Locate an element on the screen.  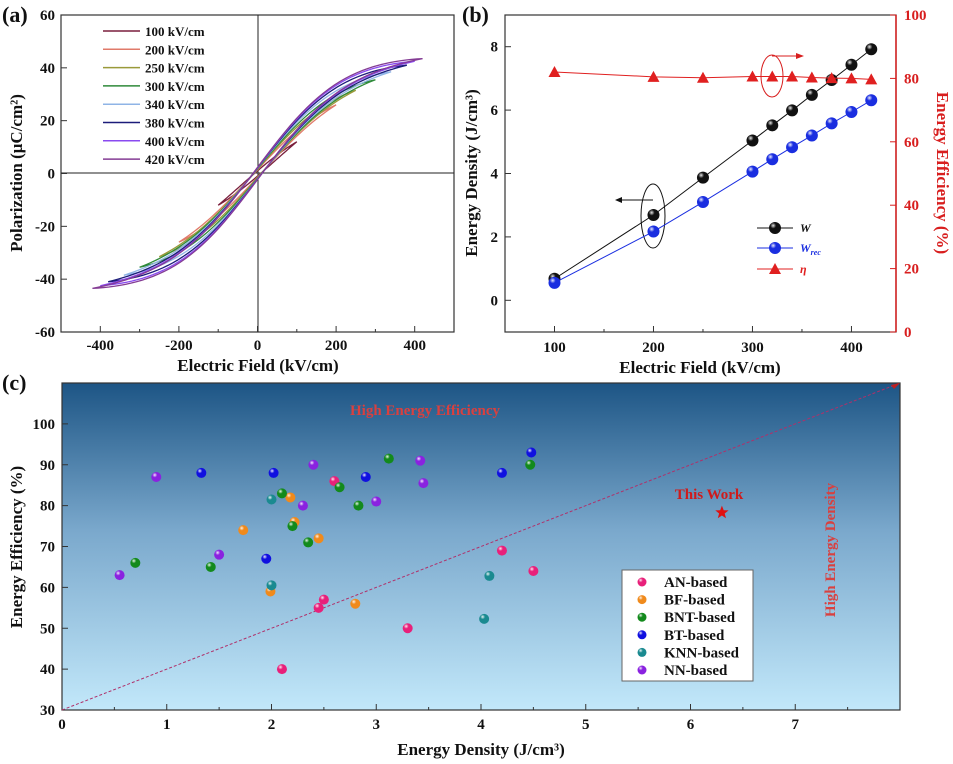
x-axis-title: Energy Density (J/cm³) is located at coordinates (481, 749).